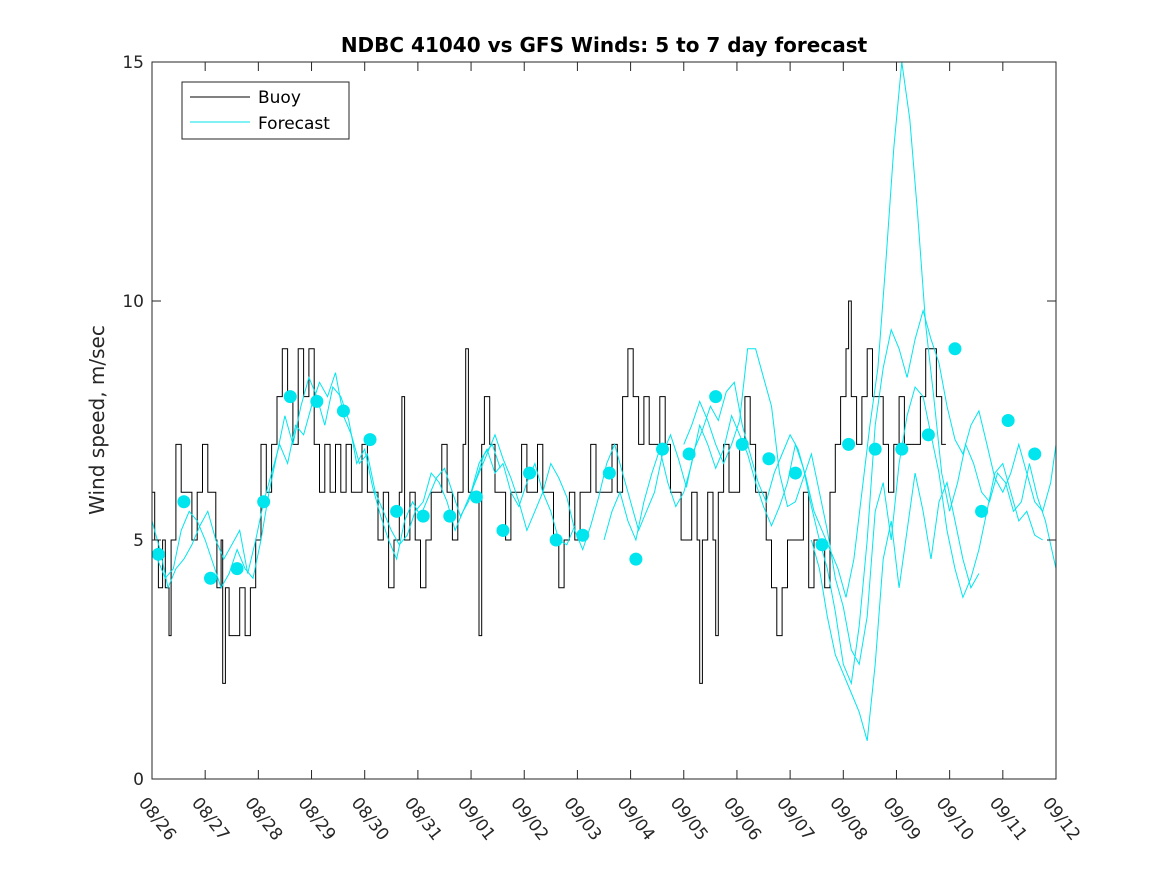  What do you see at coordinates (476, 819) in the screenshot?
I see `x-tick-label: 09/01` at bounding box center [476, 819].